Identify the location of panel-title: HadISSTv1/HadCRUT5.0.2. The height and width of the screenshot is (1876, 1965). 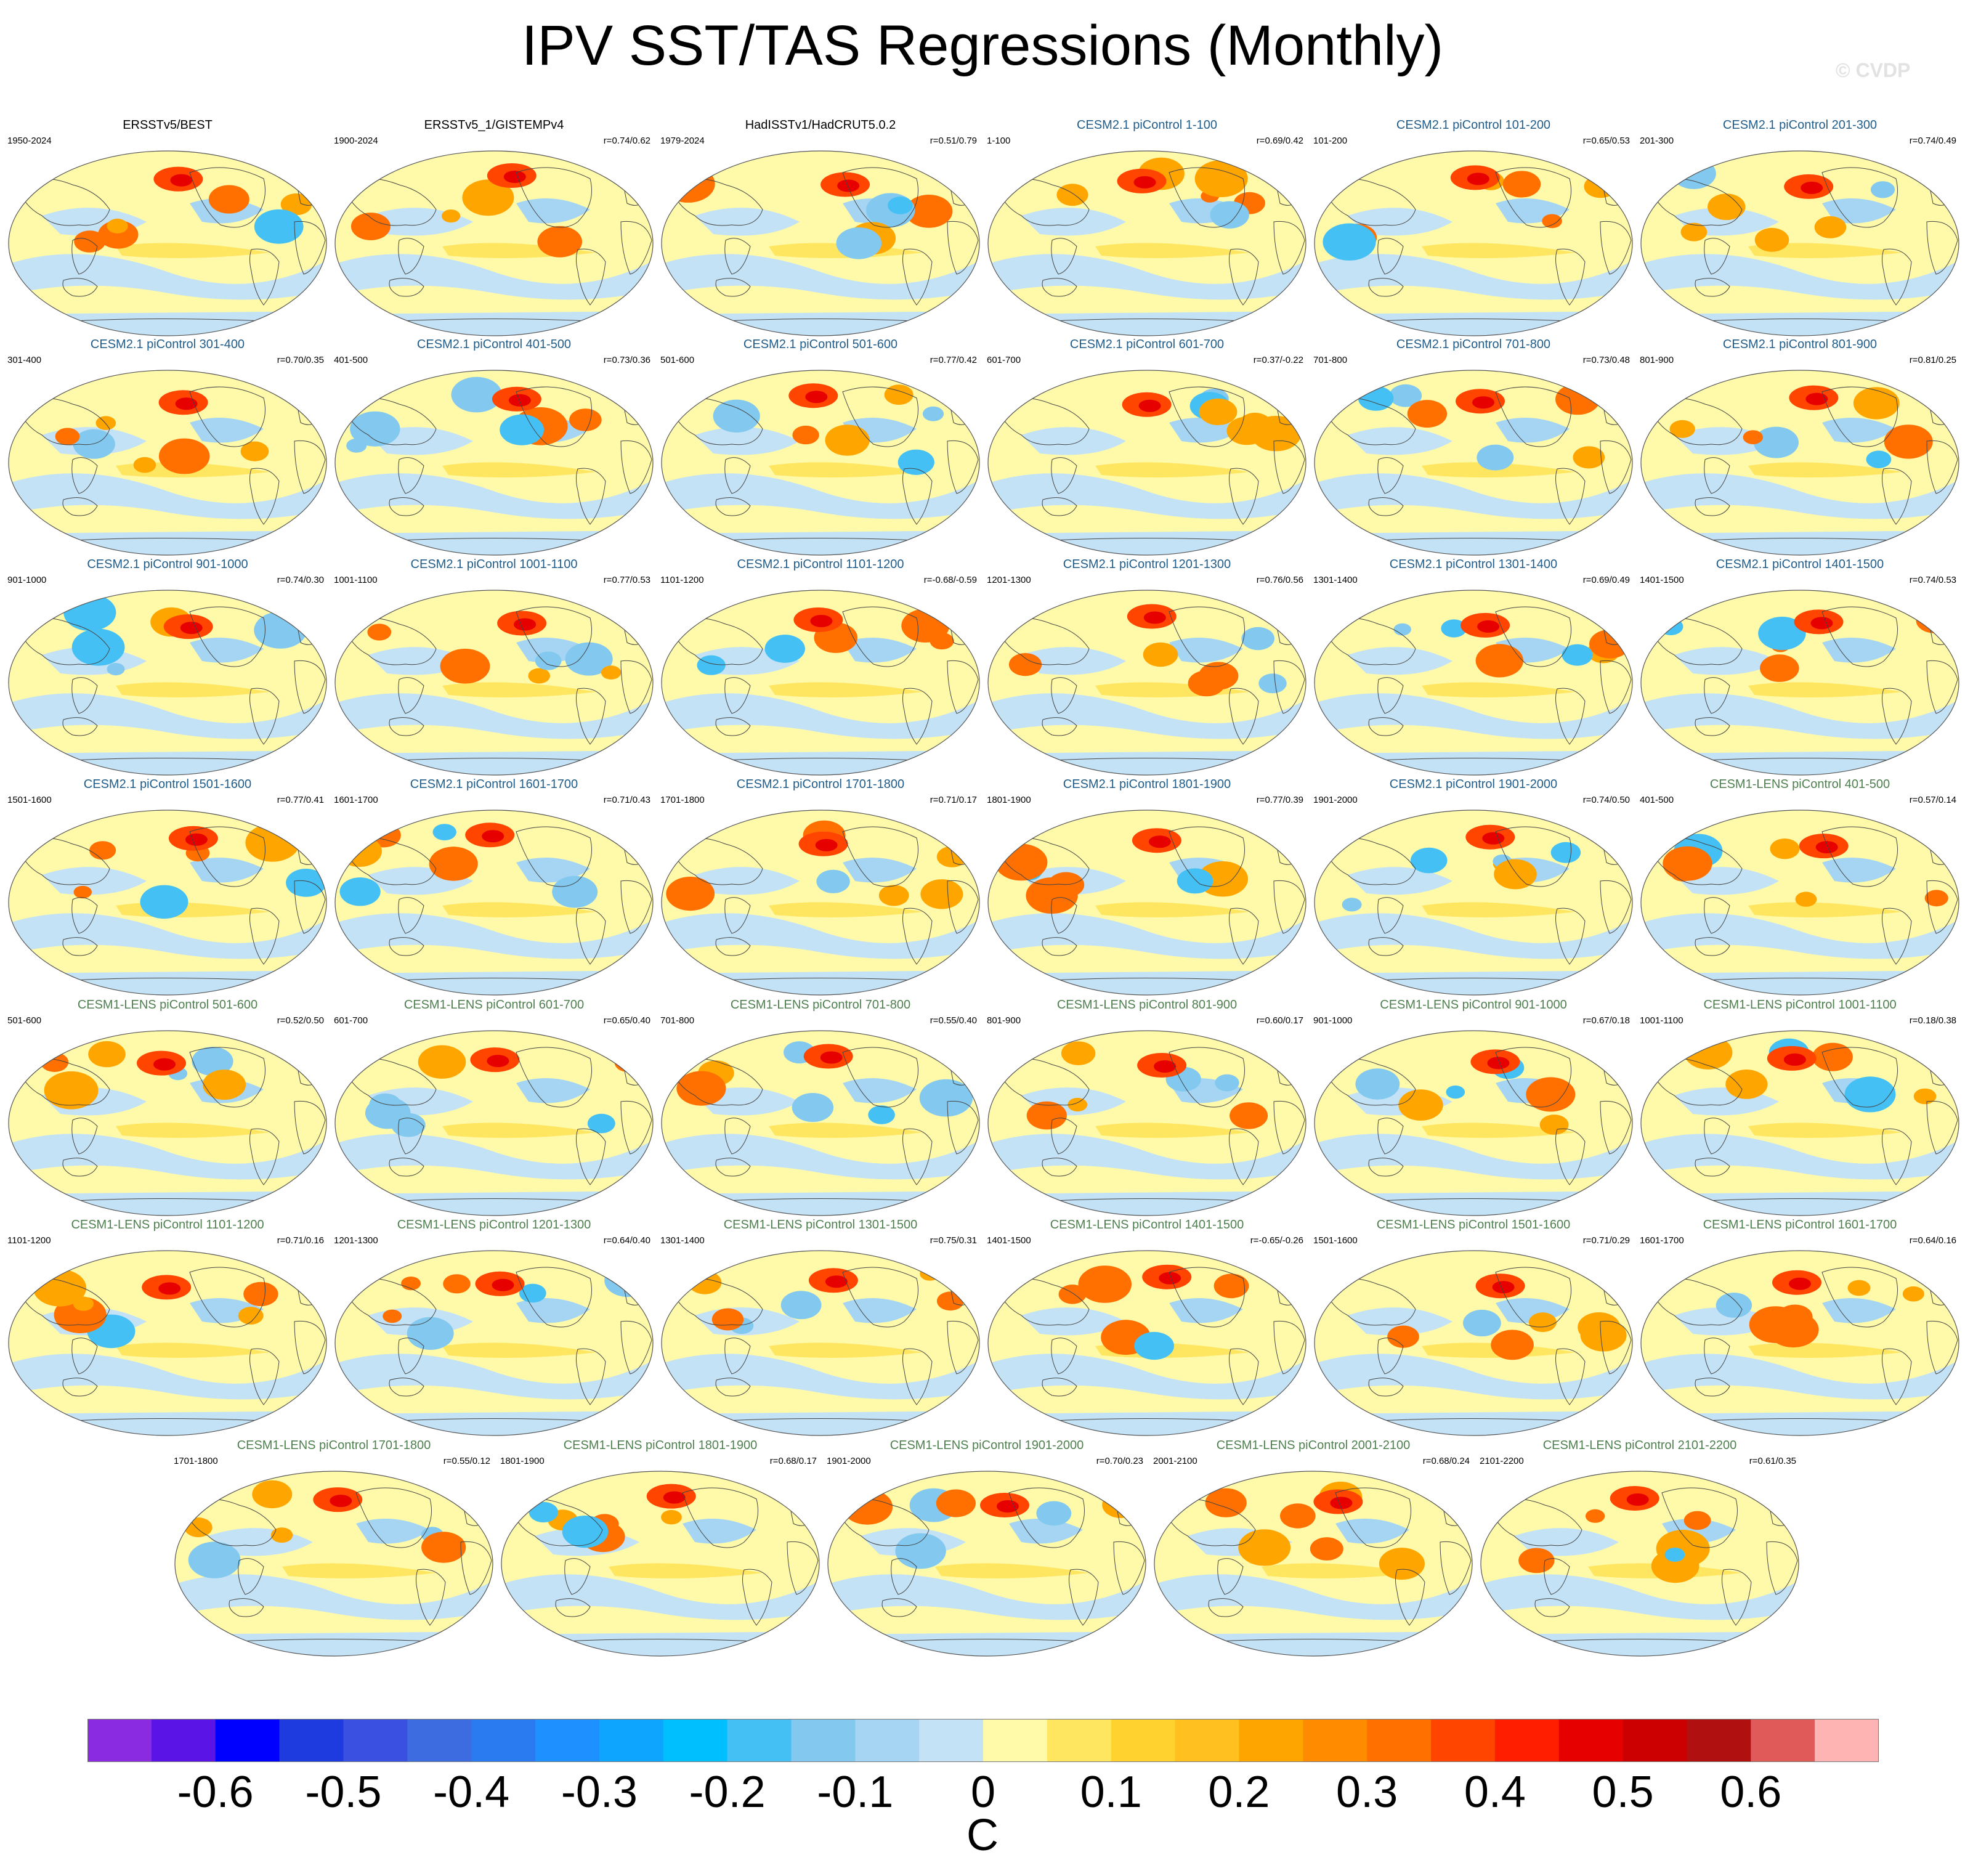
(820, 125).